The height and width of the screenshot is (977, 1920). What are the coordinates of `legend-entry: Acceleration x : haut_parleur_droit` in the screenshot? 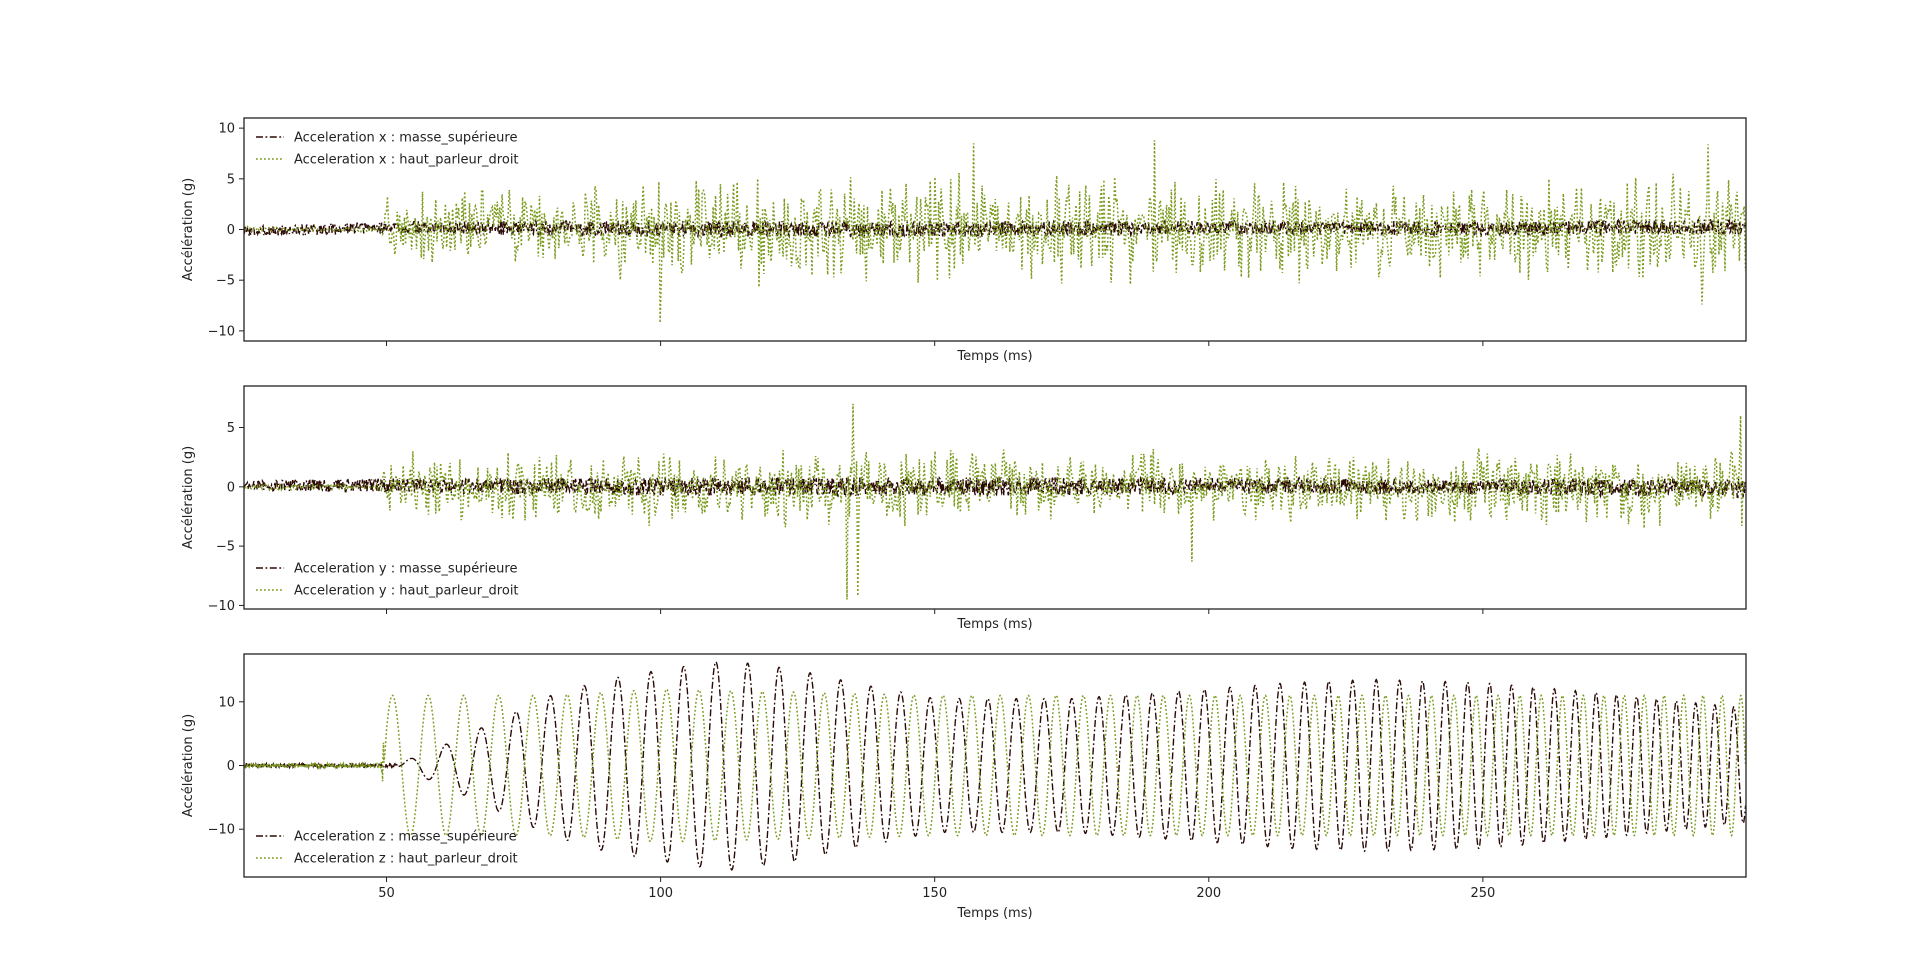 It's located at (406, 160).